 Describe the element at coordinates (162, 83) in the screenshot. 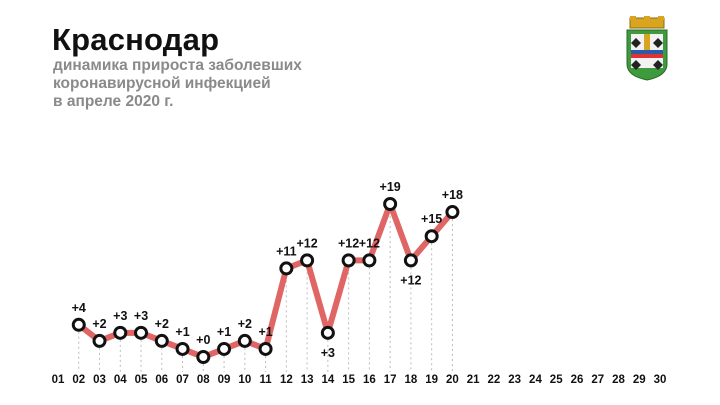

I see `subtitle-line-2: коронавирусной инфекцией` at that location.